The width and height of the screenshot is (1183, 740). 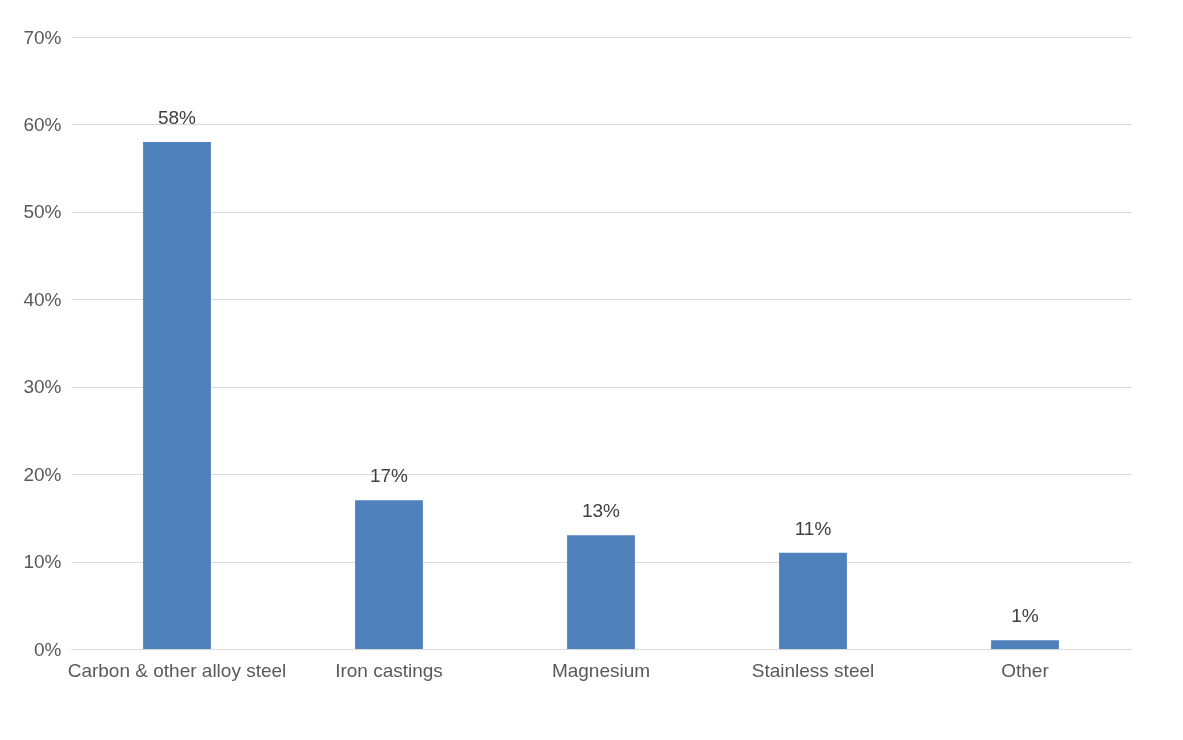 What do you see at coordinates (177, 670) in the screenshot?
I see `x-tick-label: Carbon & other alloy steel` at bounding box center [177, 670].